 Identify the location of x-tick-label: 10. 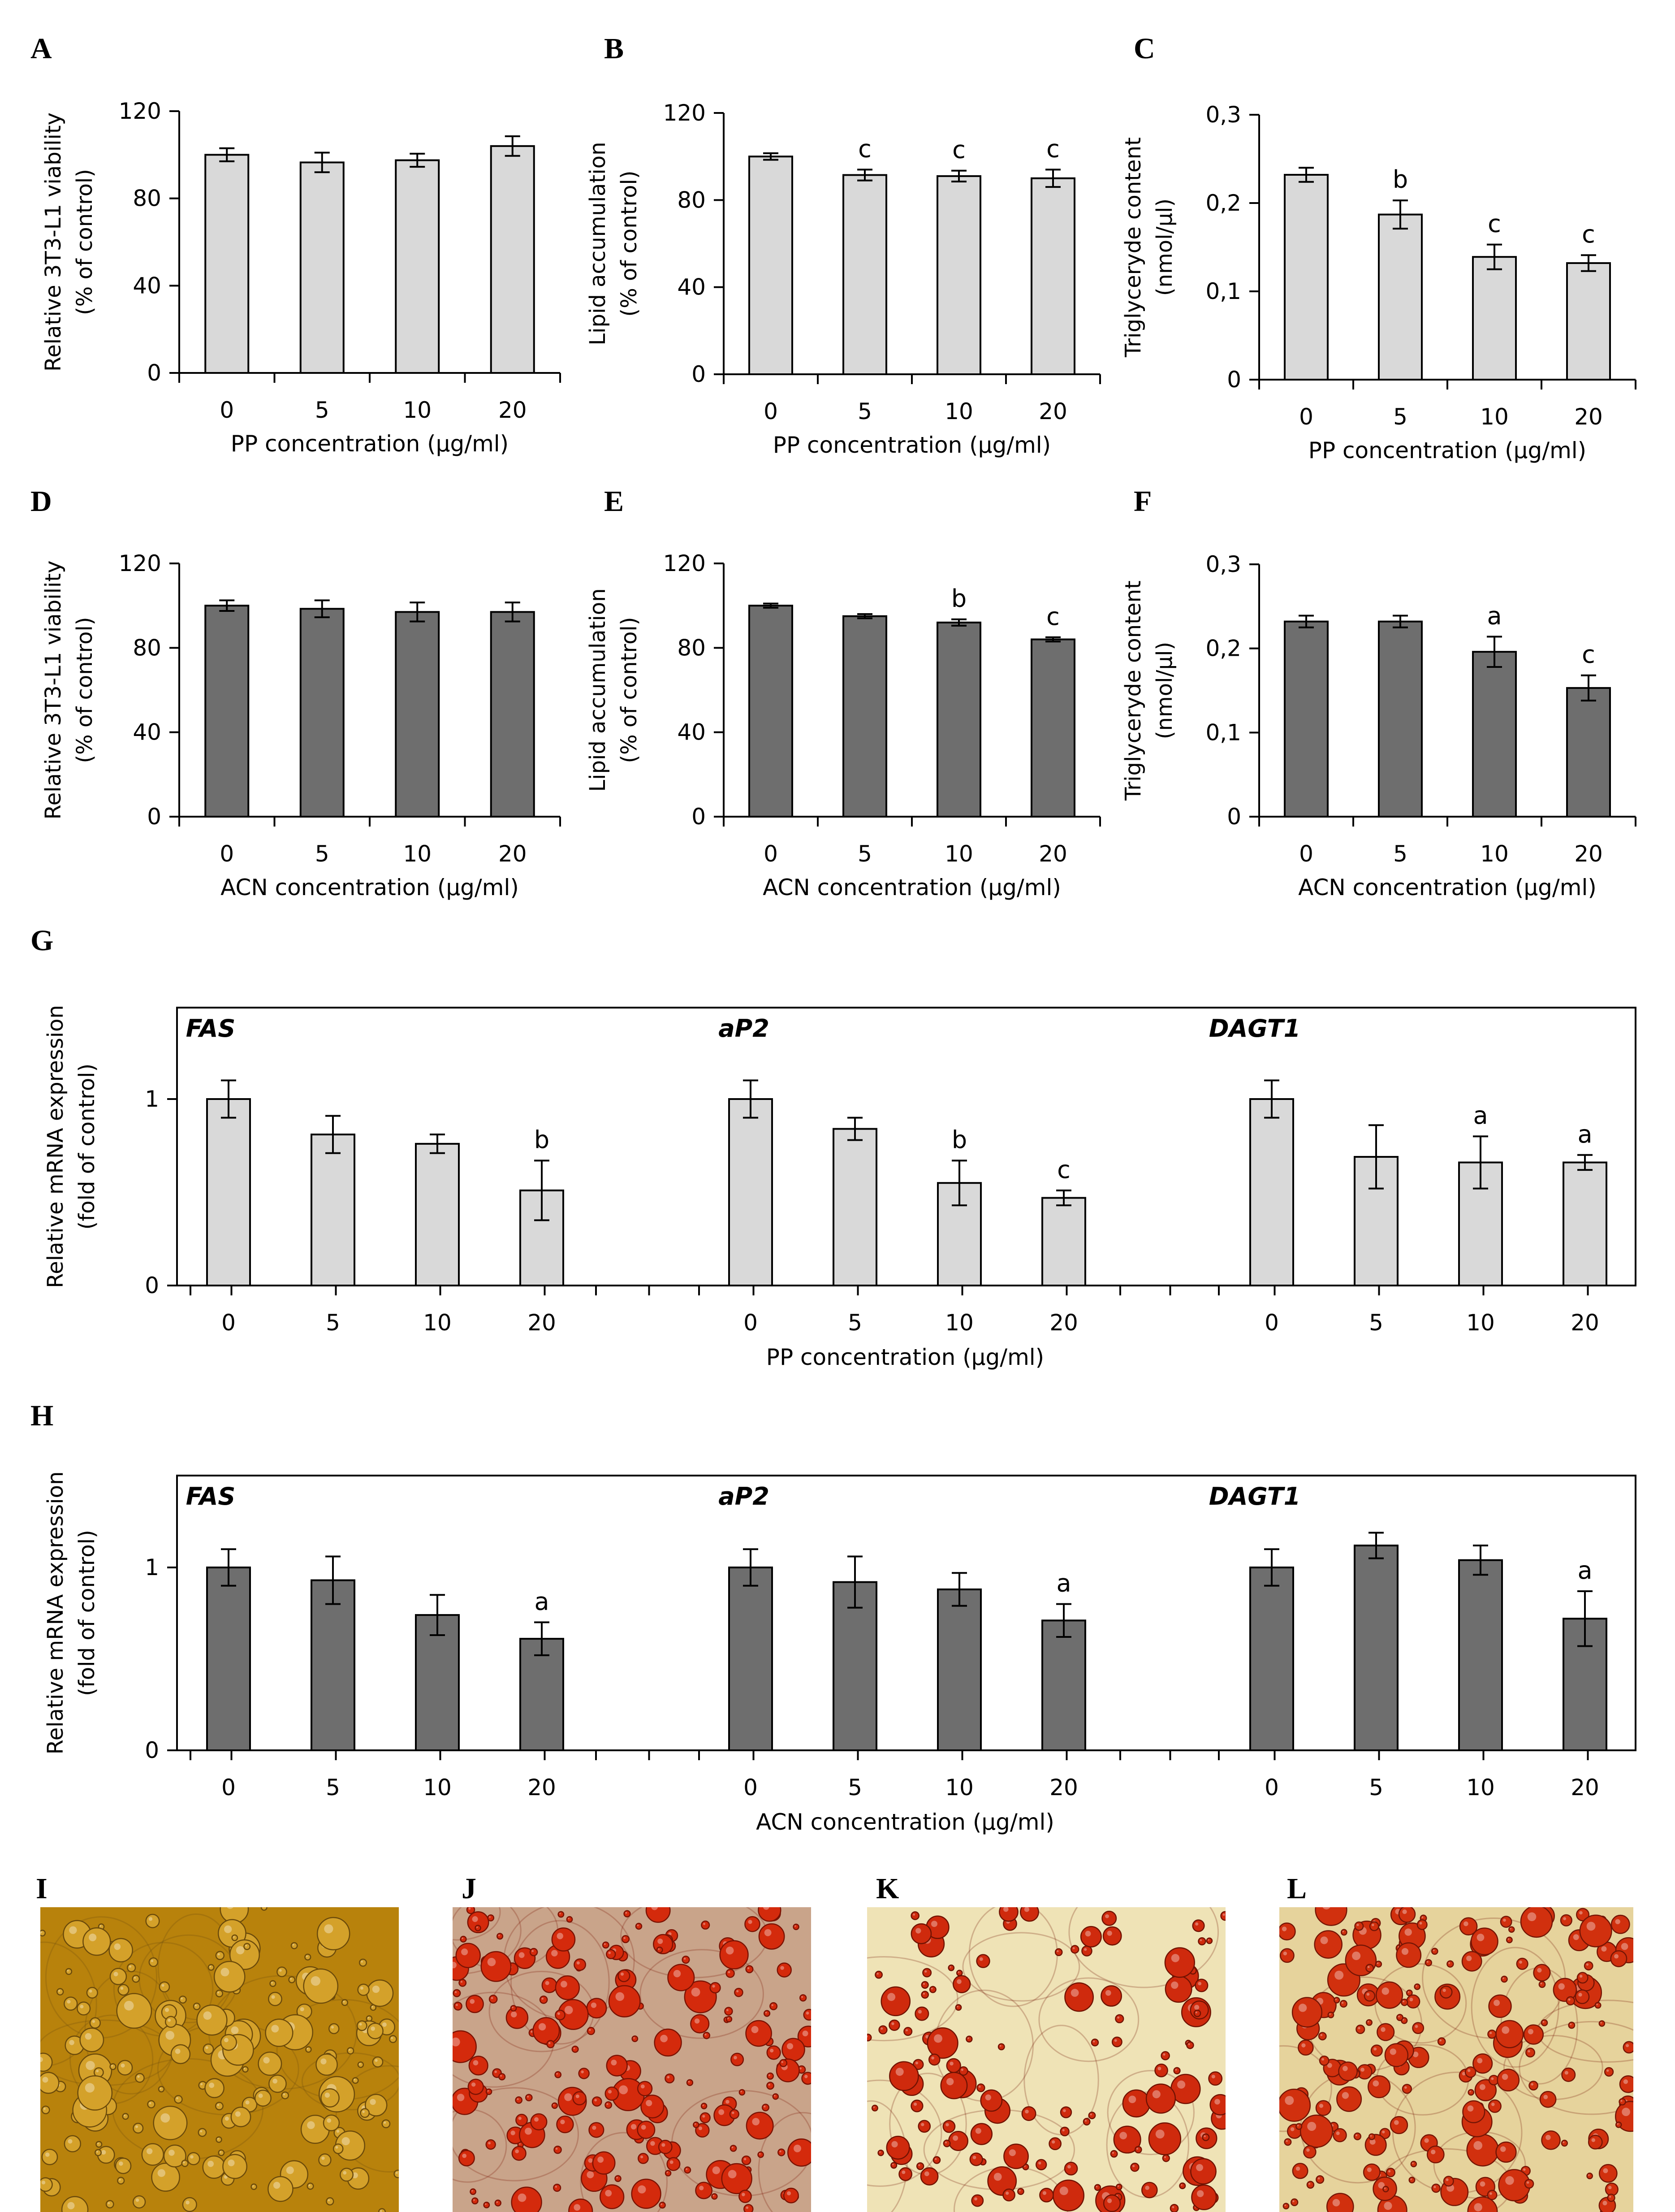
(437, 1323).